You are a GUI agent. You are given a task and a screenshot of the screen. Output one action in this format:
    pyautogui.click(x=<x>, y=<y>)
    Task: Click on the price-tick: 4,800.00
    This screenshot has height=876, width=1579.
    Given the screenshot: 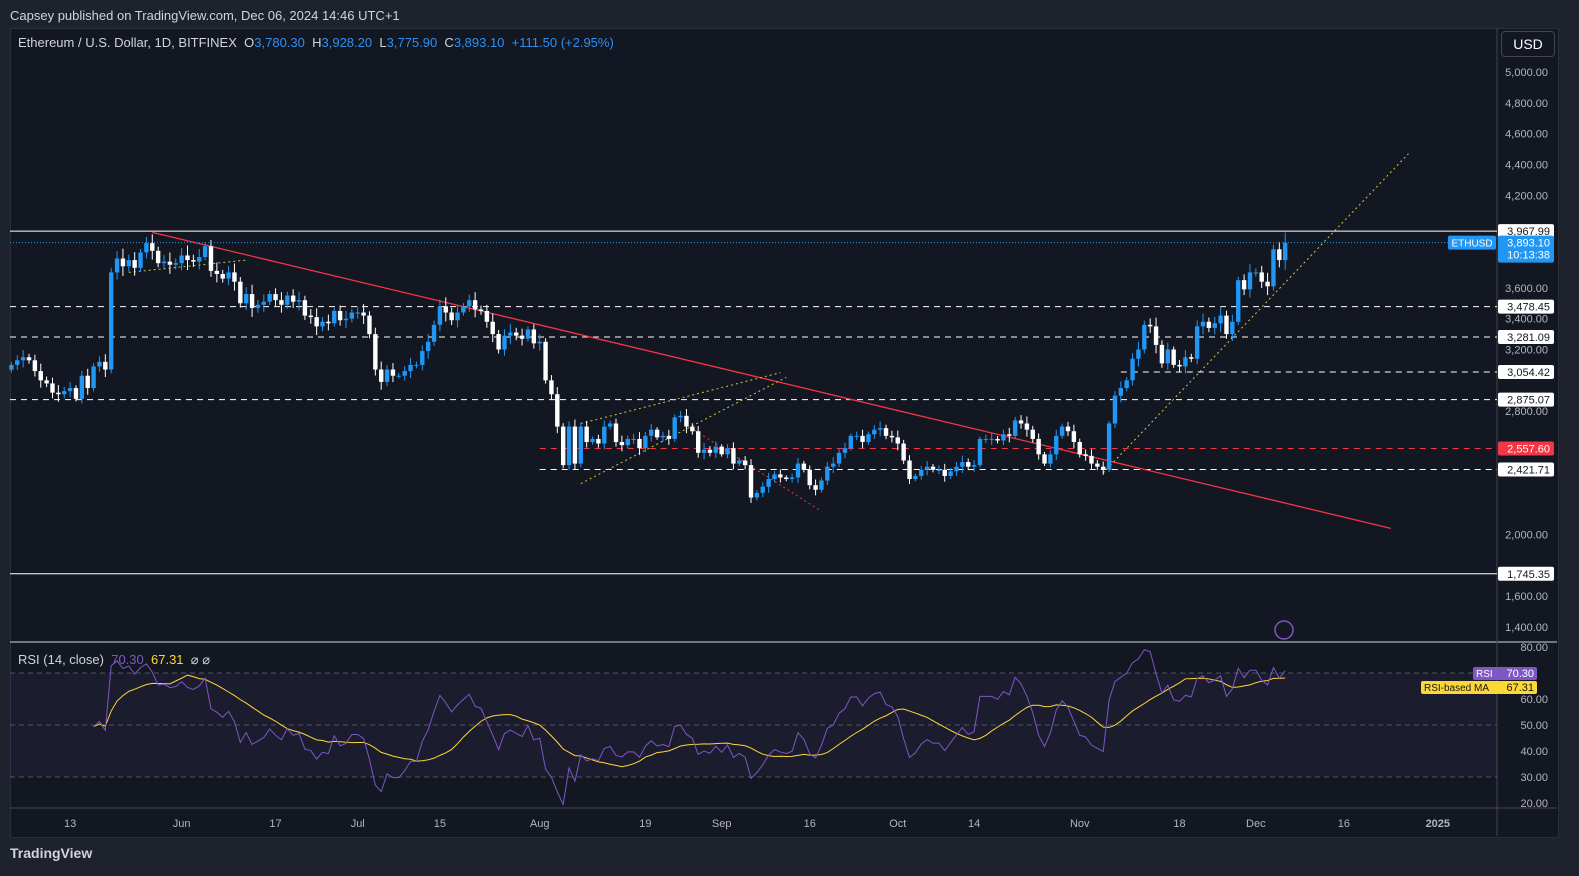 What is the action you would take?
    pyautogui.click(x=1526, y=104)
    